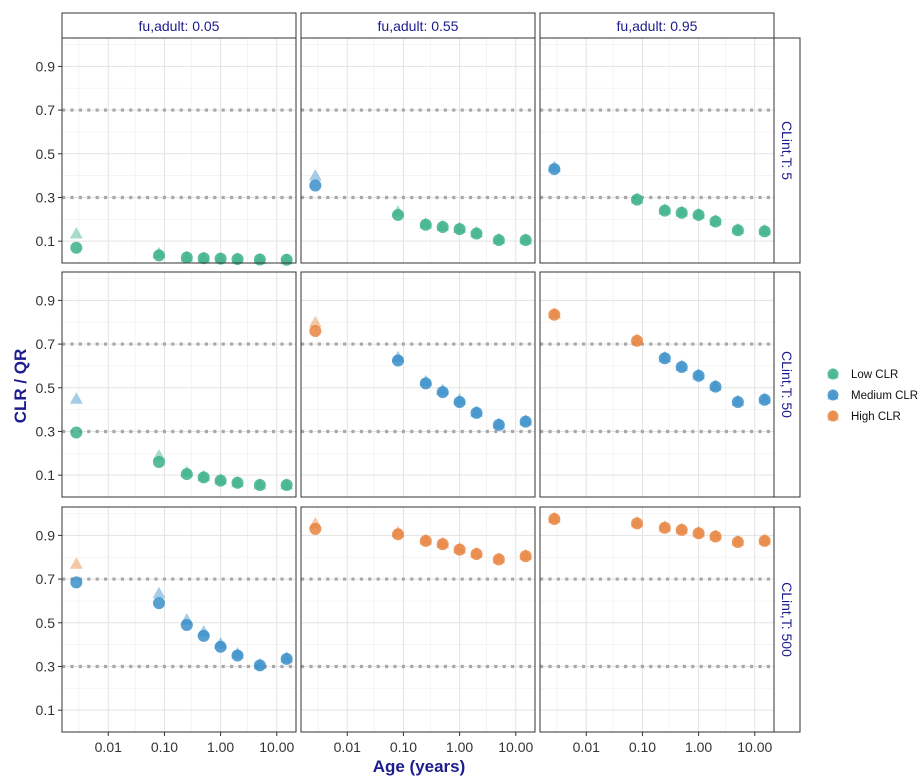 This screenshot has height=777, width=920. I want to click on legend-label: Medium CLR, so click(884, 396).